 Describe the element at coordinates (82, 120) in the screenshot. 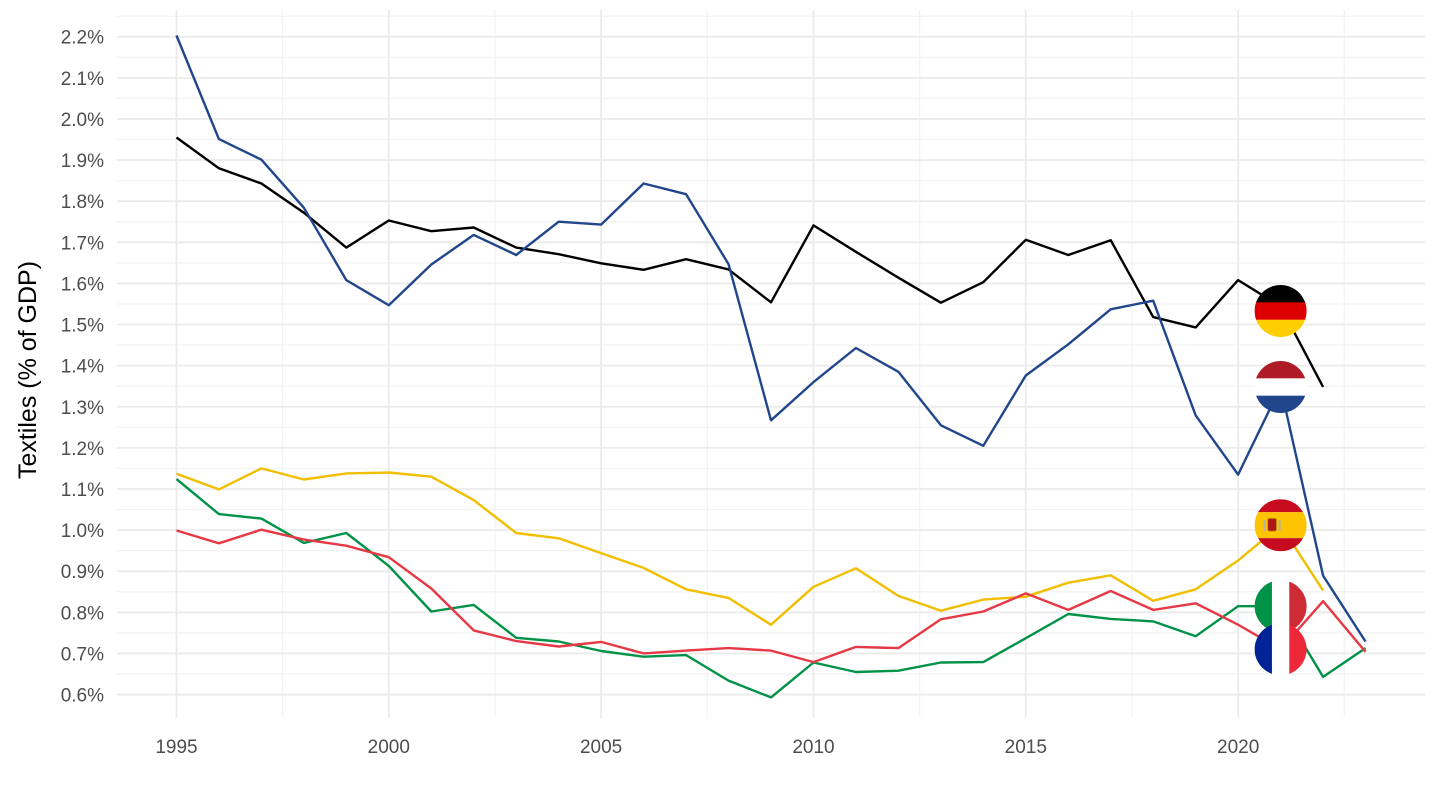

I see `y-tick-label: 2.0%` at that location.